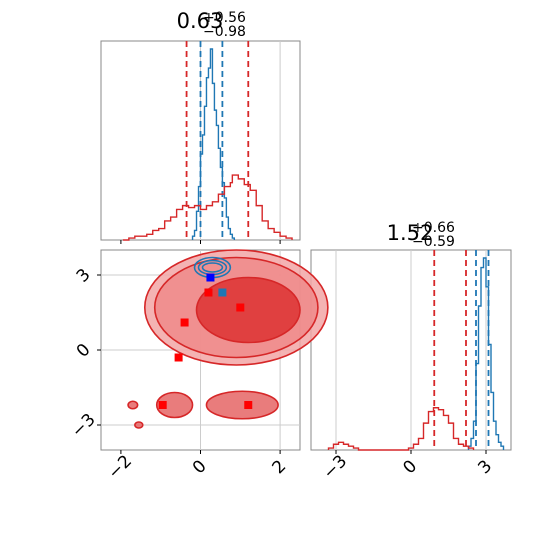 Image resolution: width=550 pixels, height=555 pixels. I want to click on marginal-y-title-value: 1.52, so click(410, 233).